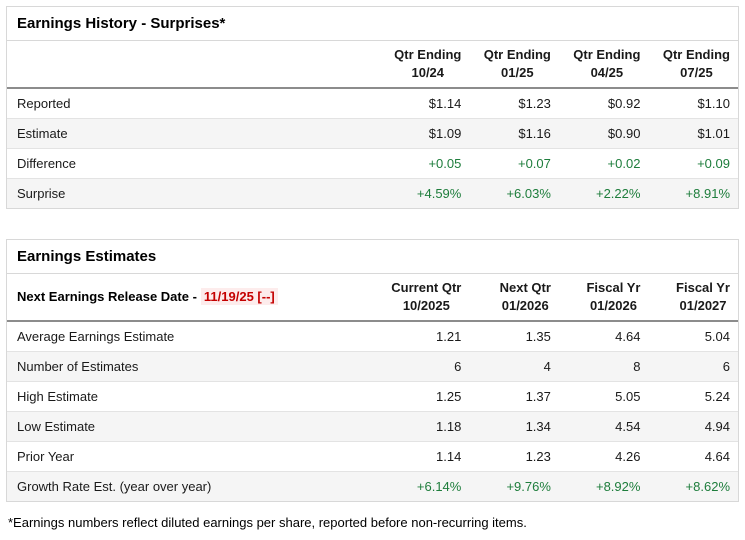  What do you see at coordinates (603, 104) in the screenshot?
I see `cell-value: $0.92` at bounding box center [603, 104].